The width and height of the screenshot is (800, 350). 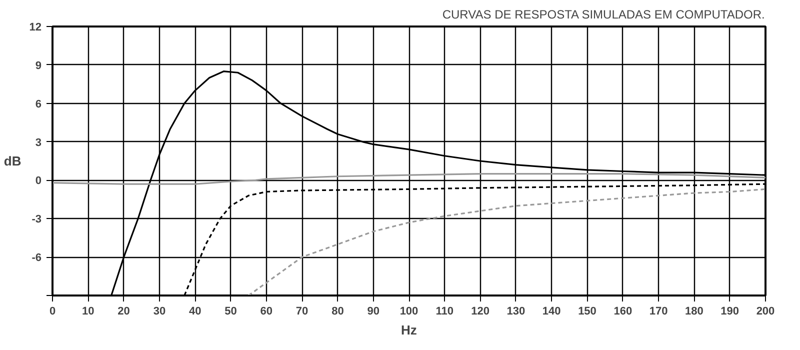 What do you see at coordinates (373, 312) in the screenshot?
I see `x-tick-label: 90` at bounding box center [373, 312].